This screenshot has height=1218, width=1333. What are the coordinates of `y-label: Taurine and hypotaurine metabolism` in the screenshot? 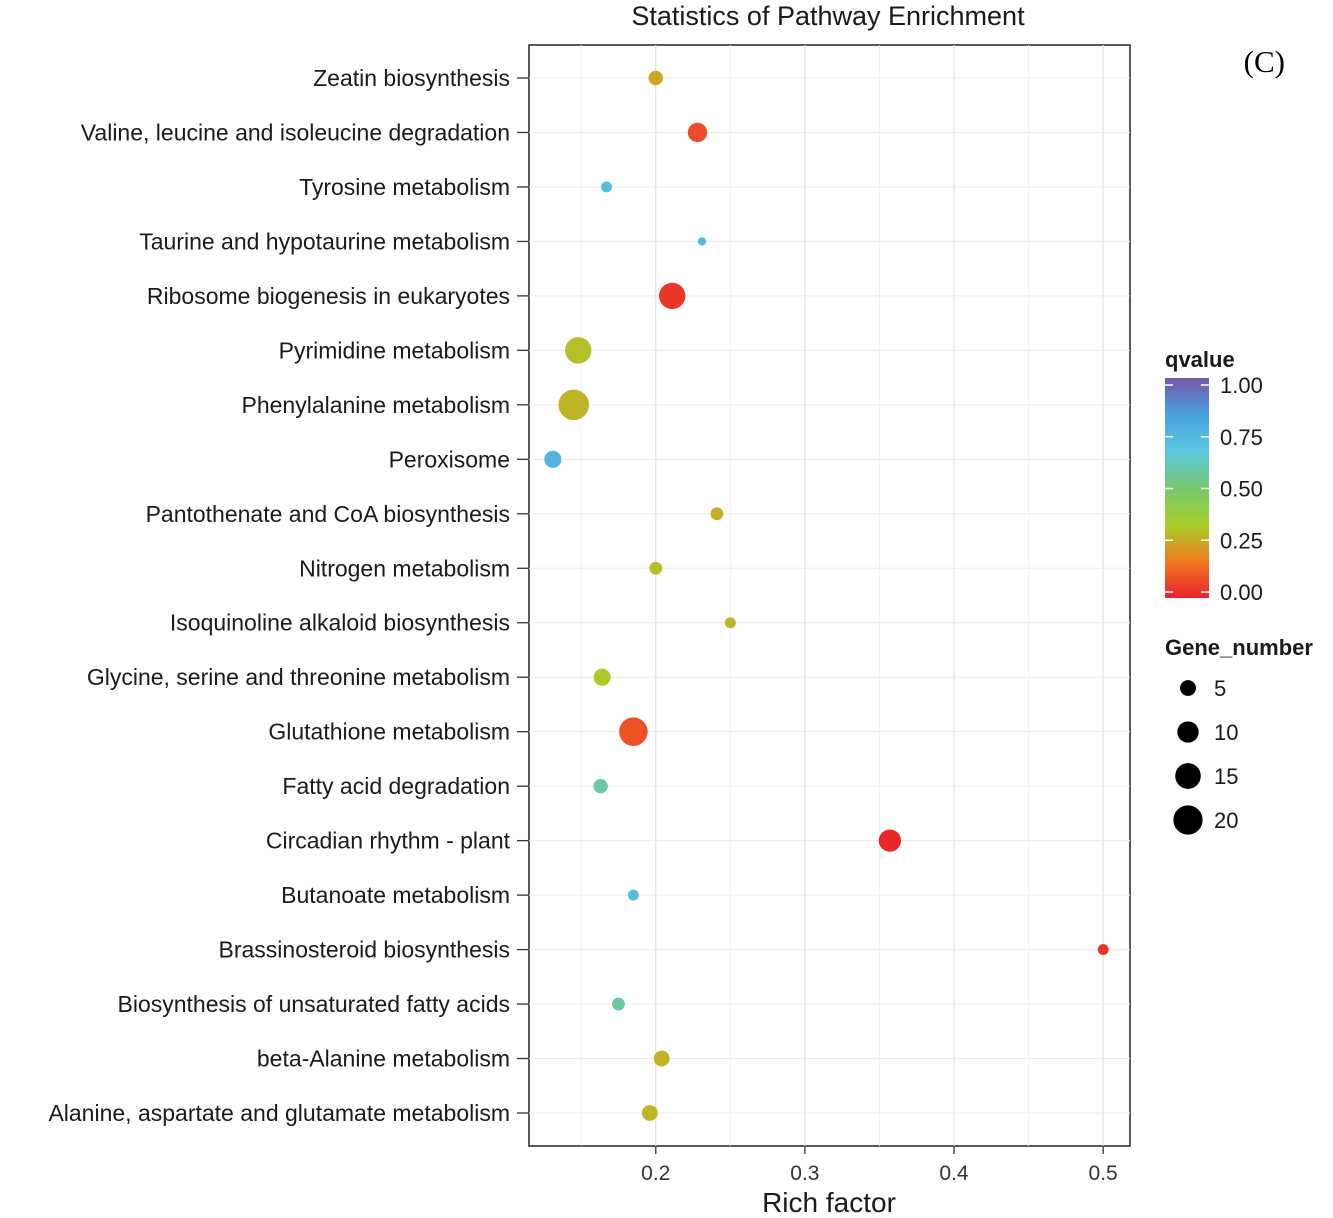 It's located at (324, 241).